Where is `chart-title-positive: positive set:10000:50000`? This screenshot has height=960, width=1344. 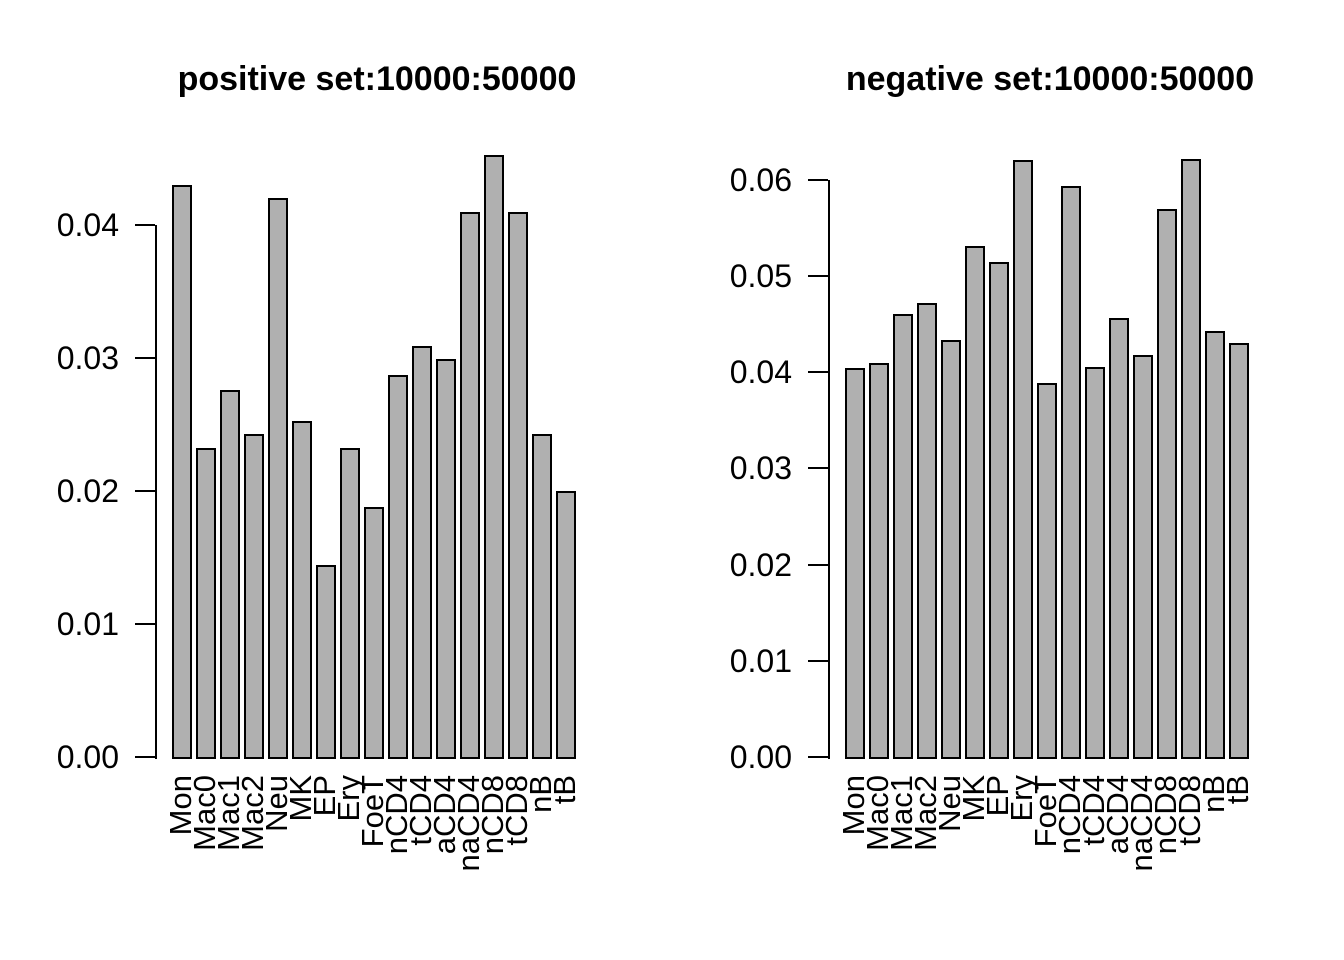 chart-title-positive: positive set:10000:50000 is located at coordinates (377, 79).